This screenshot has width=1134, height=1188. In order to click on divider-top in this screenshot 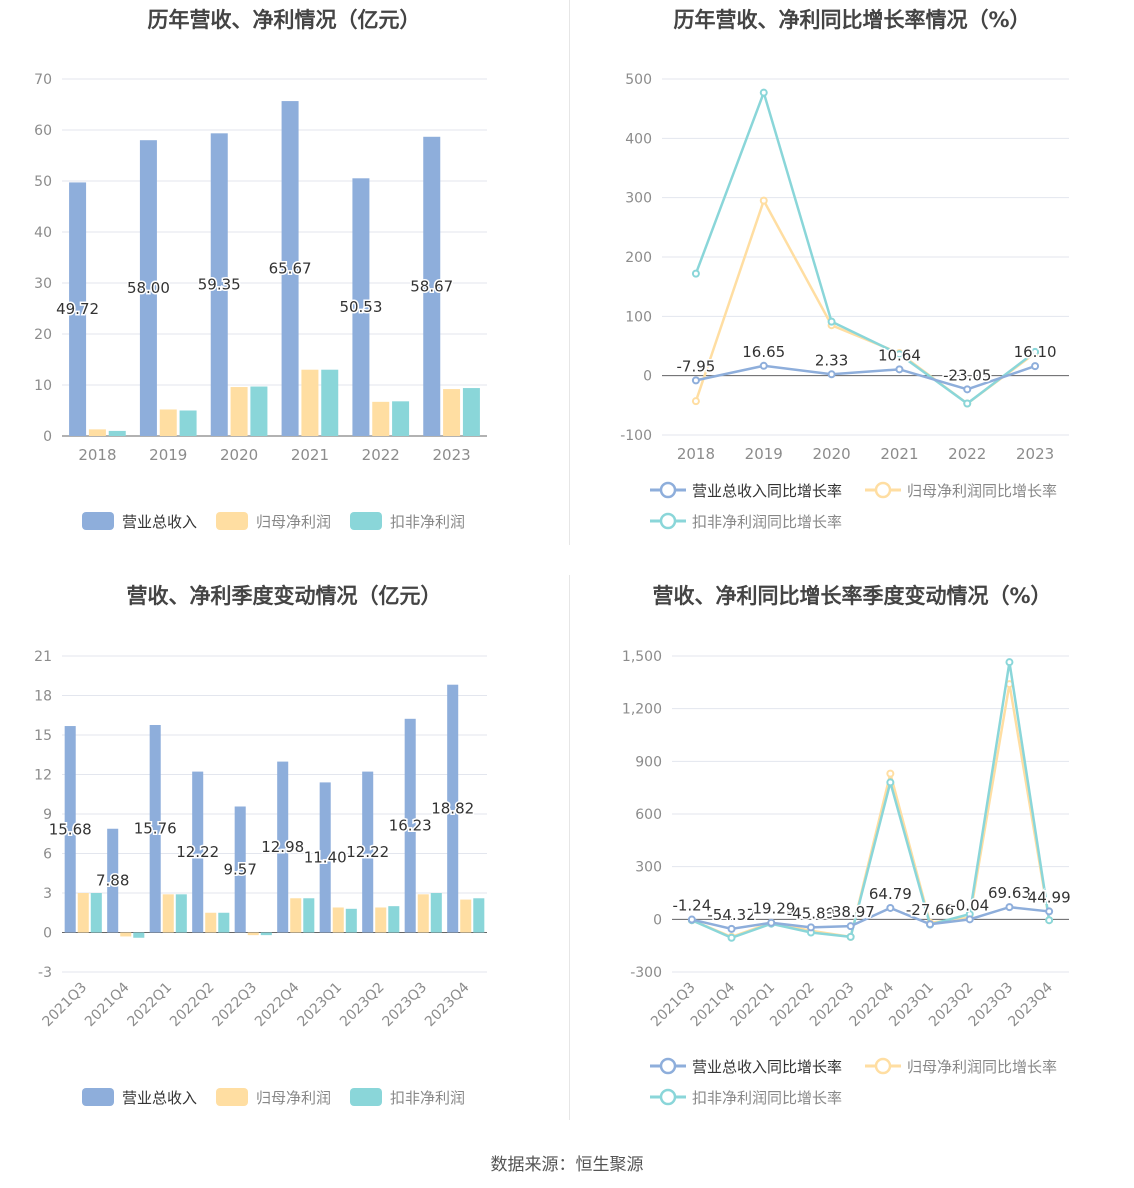, I will do `click(569, 272)`.